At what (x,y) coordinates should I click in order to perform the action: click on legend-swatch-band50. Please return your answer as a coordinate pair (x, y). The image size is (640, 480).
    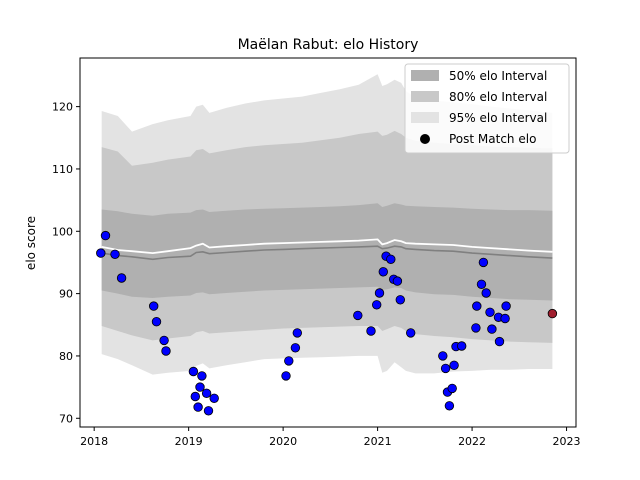
    Looking at the image, I should click on (425, 75).